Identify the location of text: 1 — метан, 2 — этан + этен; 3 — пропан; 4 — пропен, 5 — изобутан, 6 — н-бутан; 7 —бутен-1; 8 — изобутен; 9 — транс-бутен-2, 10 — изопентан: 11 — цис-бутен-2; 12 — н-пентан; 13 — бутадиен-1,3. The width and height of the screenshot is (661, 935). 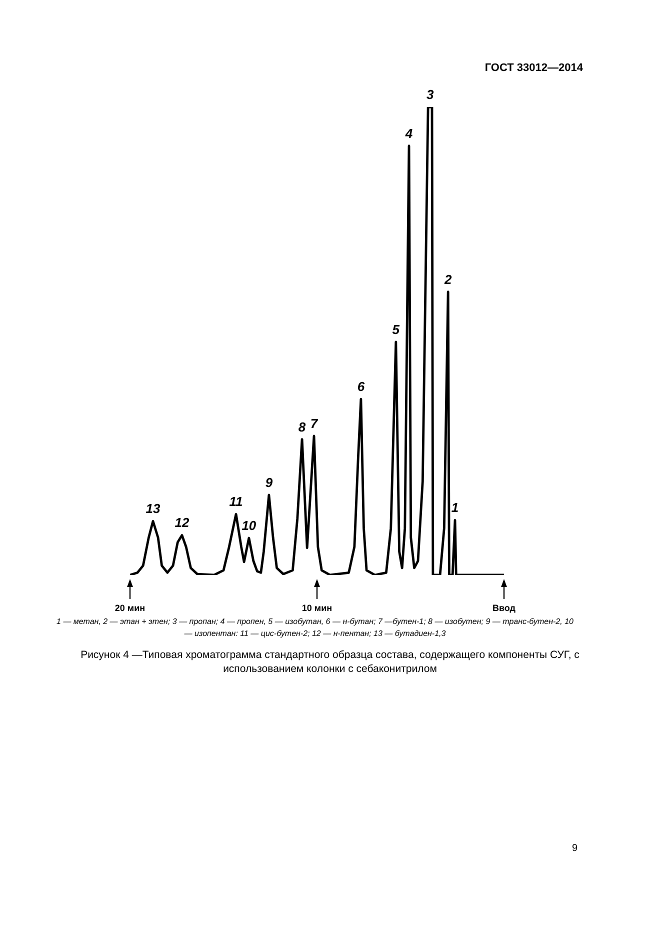
(315, 628).